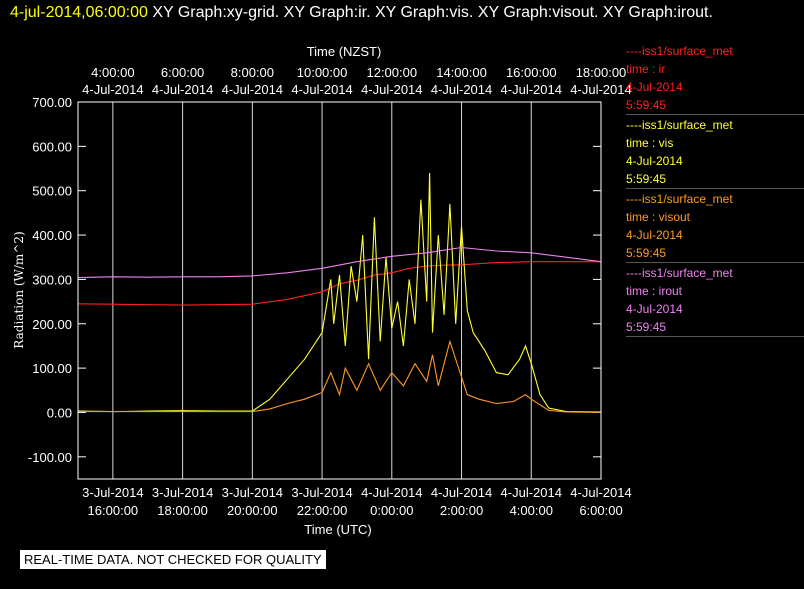 This screenshot has height=589, width=804. What do you see at coordinates (52, 191) in the screenshot?
I see `y-tick-label: 500.00` at bounding box center [52, 191].